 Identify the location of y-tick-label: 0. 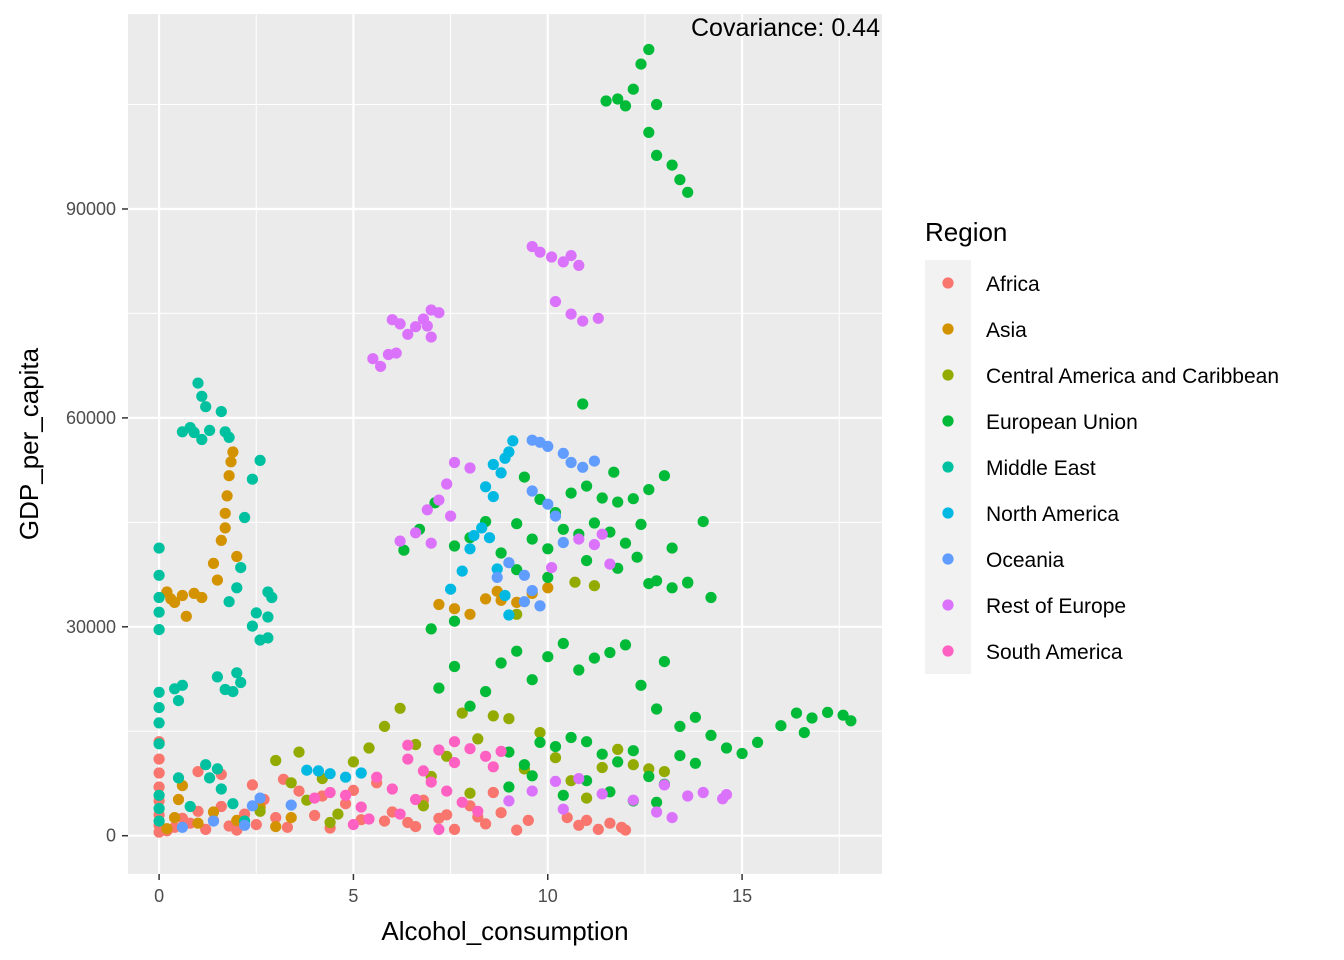
(111, 836).